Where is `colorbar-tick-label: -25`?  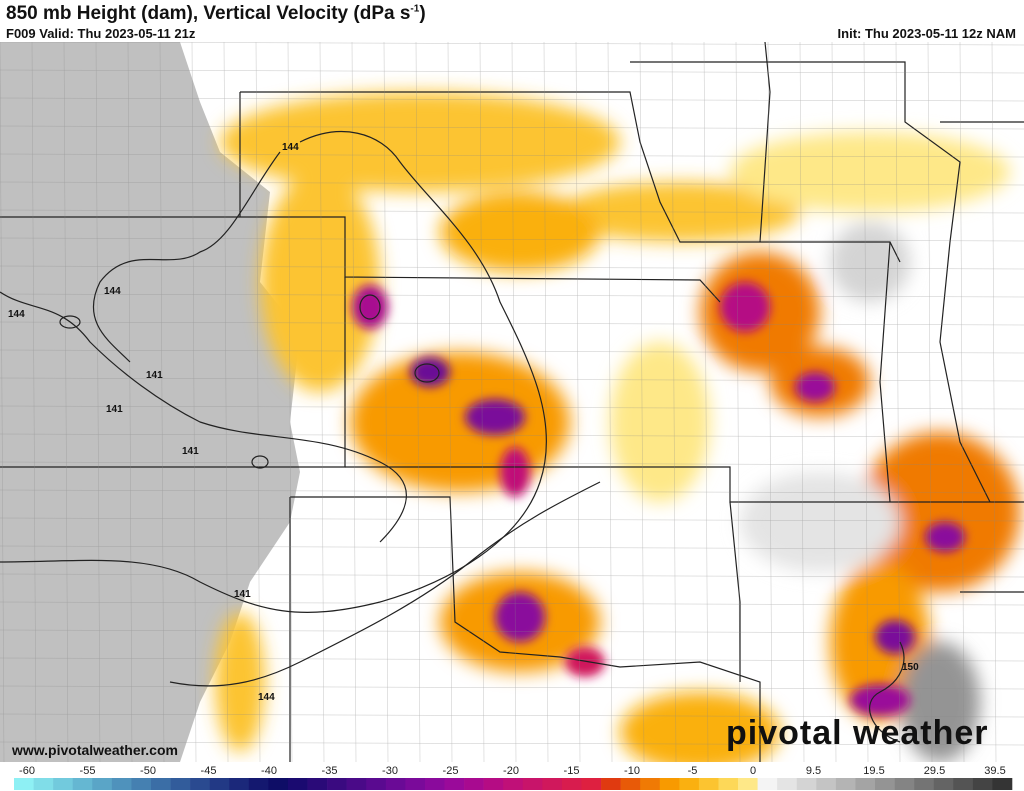
colorbar-tick-label: -25 is located at coordinates (451, 771).